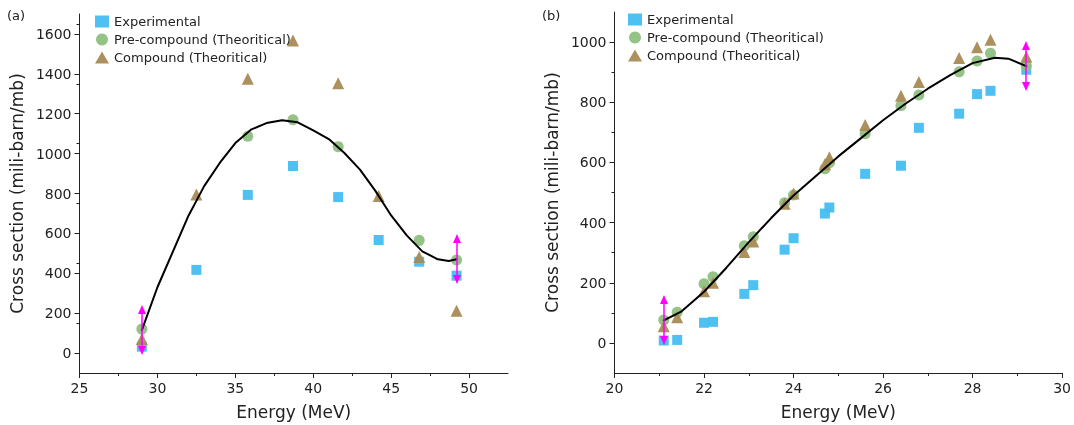  What do you see at coordinates (53, 113) in the screenshot?
I see `y-tick-label: 1200` at bounding box center [53, 113].